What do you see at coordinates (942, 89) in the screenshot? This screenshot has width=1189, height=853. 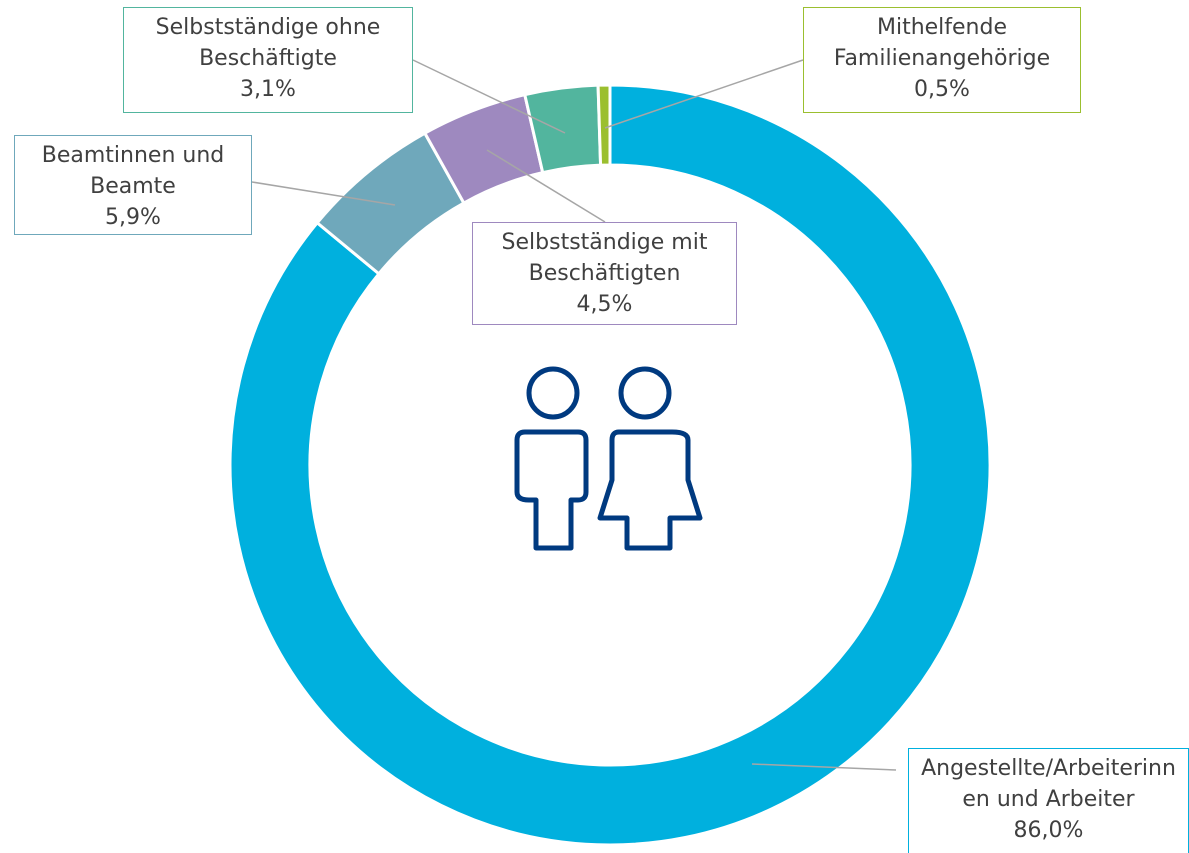 I see `label-value: 0,5%` at bounding box center [942, 89].